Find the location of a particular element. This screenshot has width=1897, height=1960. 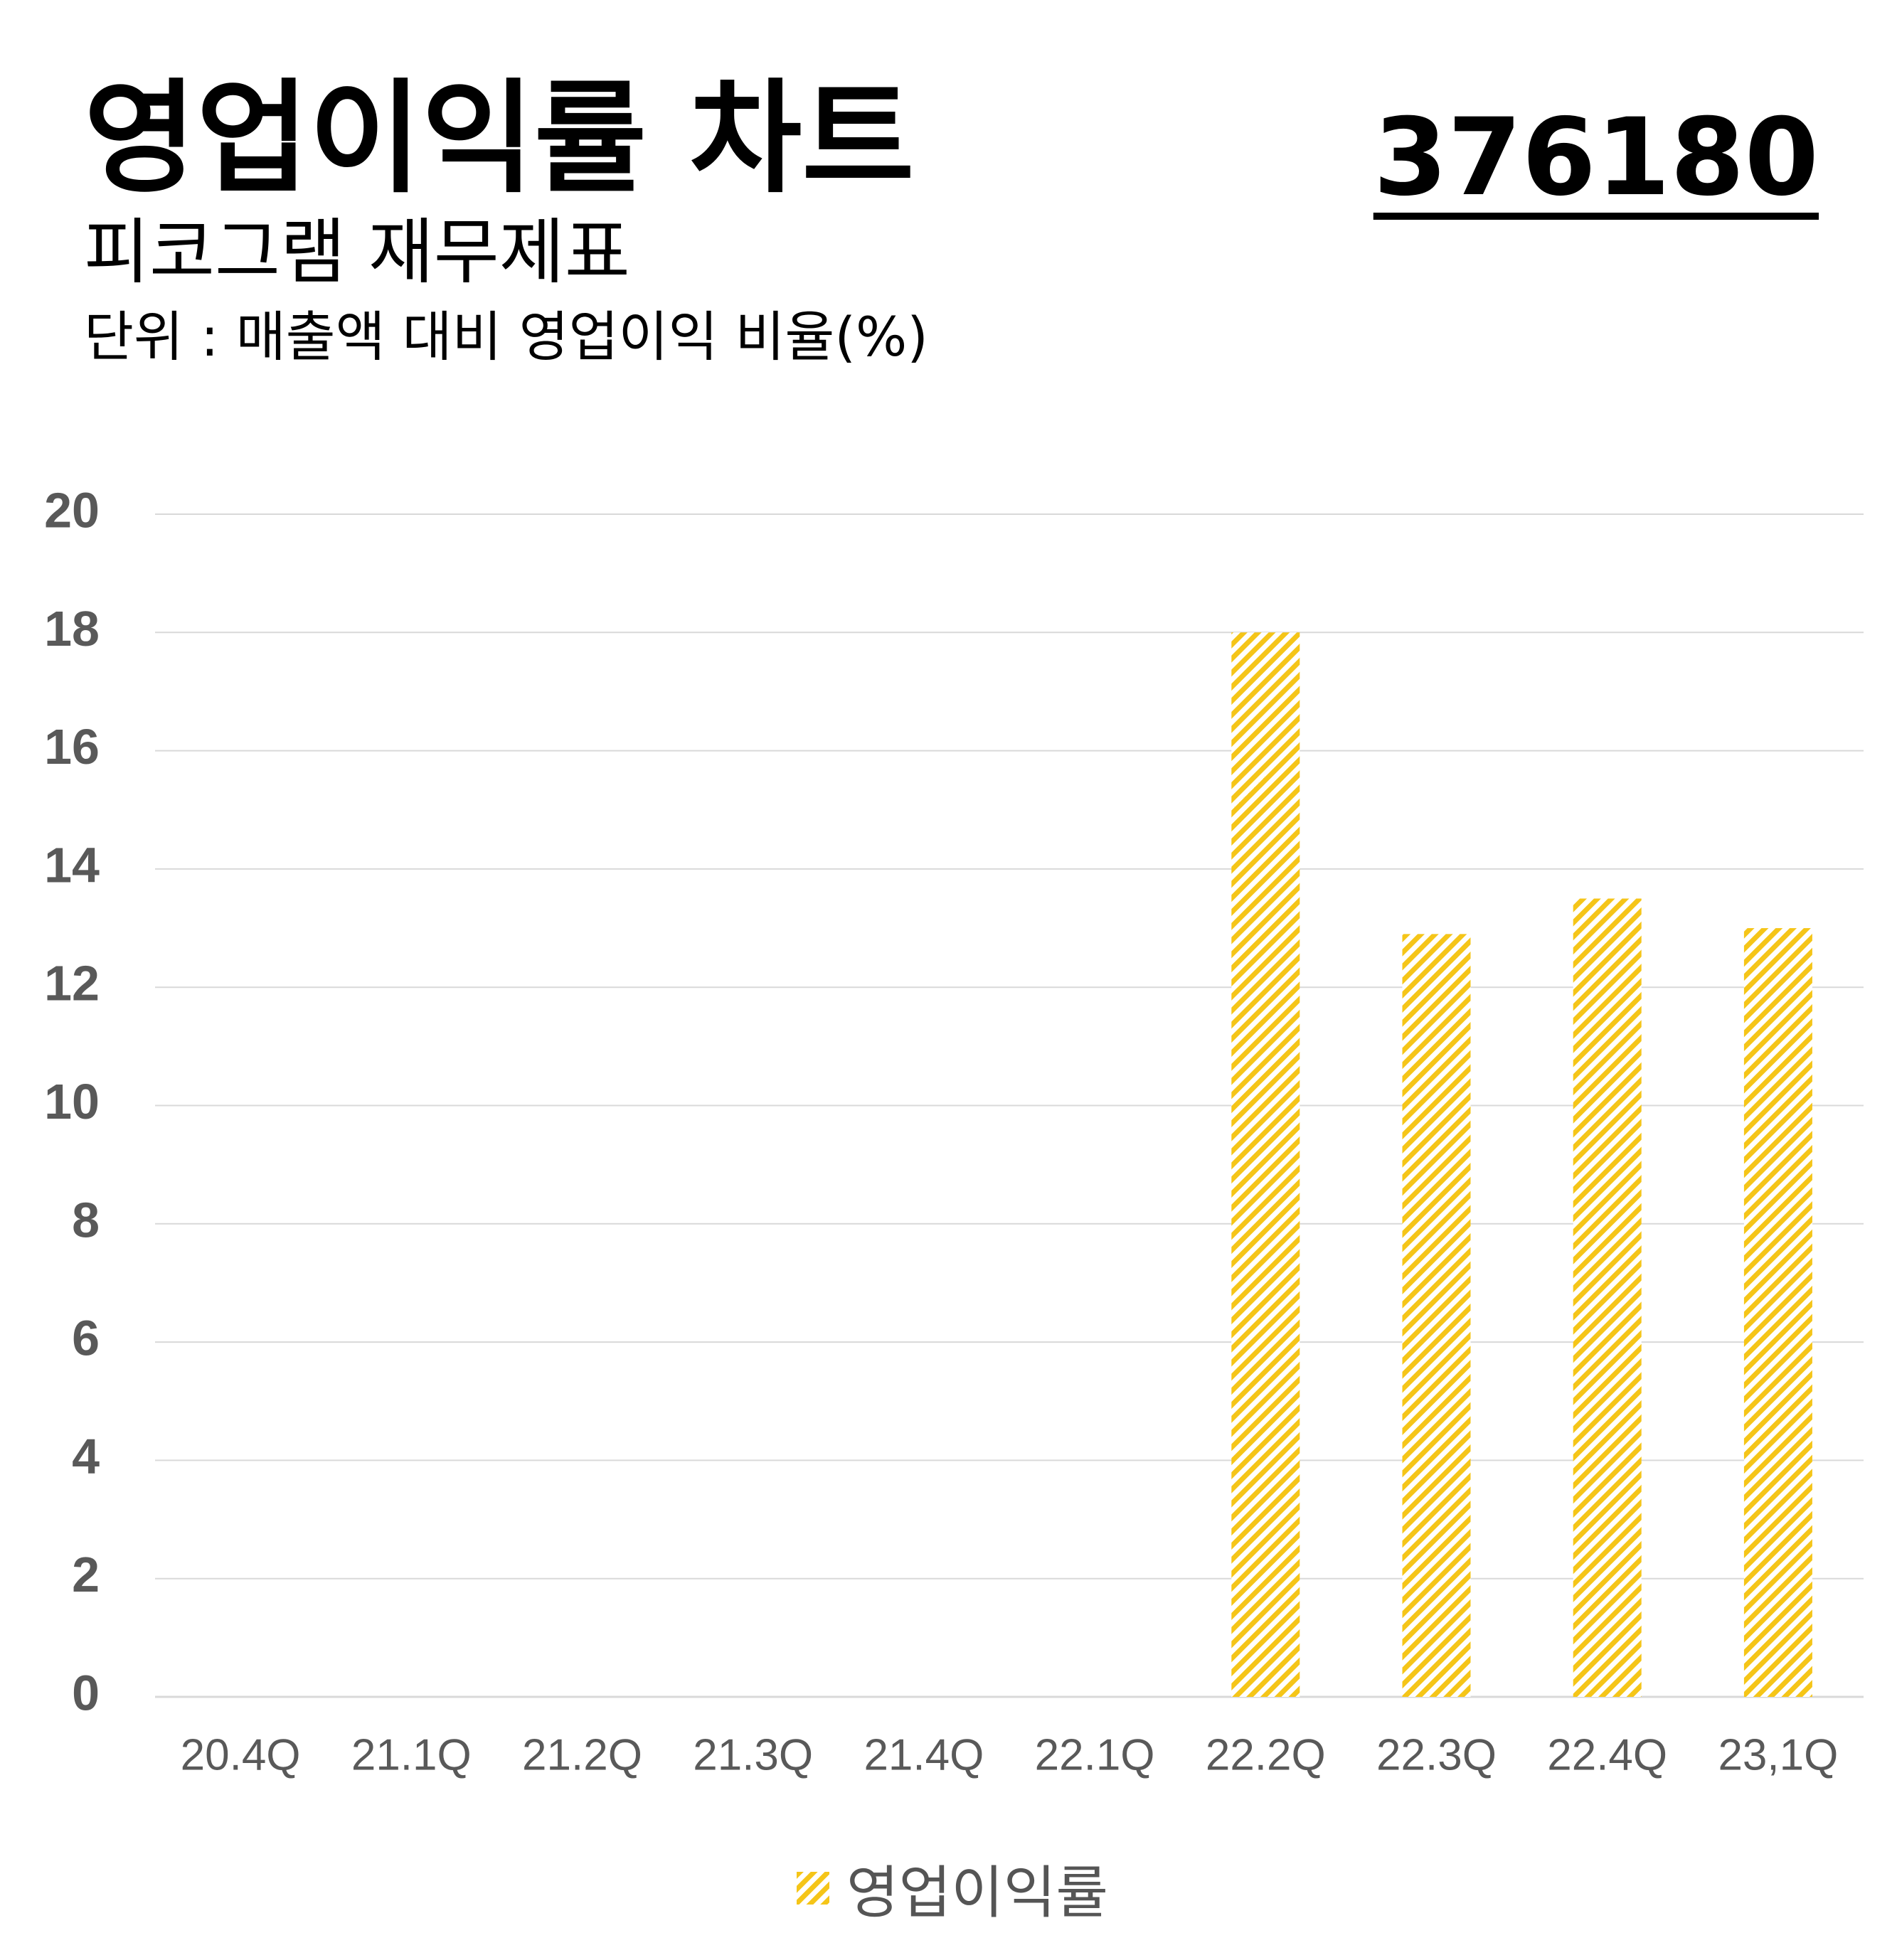

x-tick-label: 23,1Q is located at coordinates (1778, 1754).